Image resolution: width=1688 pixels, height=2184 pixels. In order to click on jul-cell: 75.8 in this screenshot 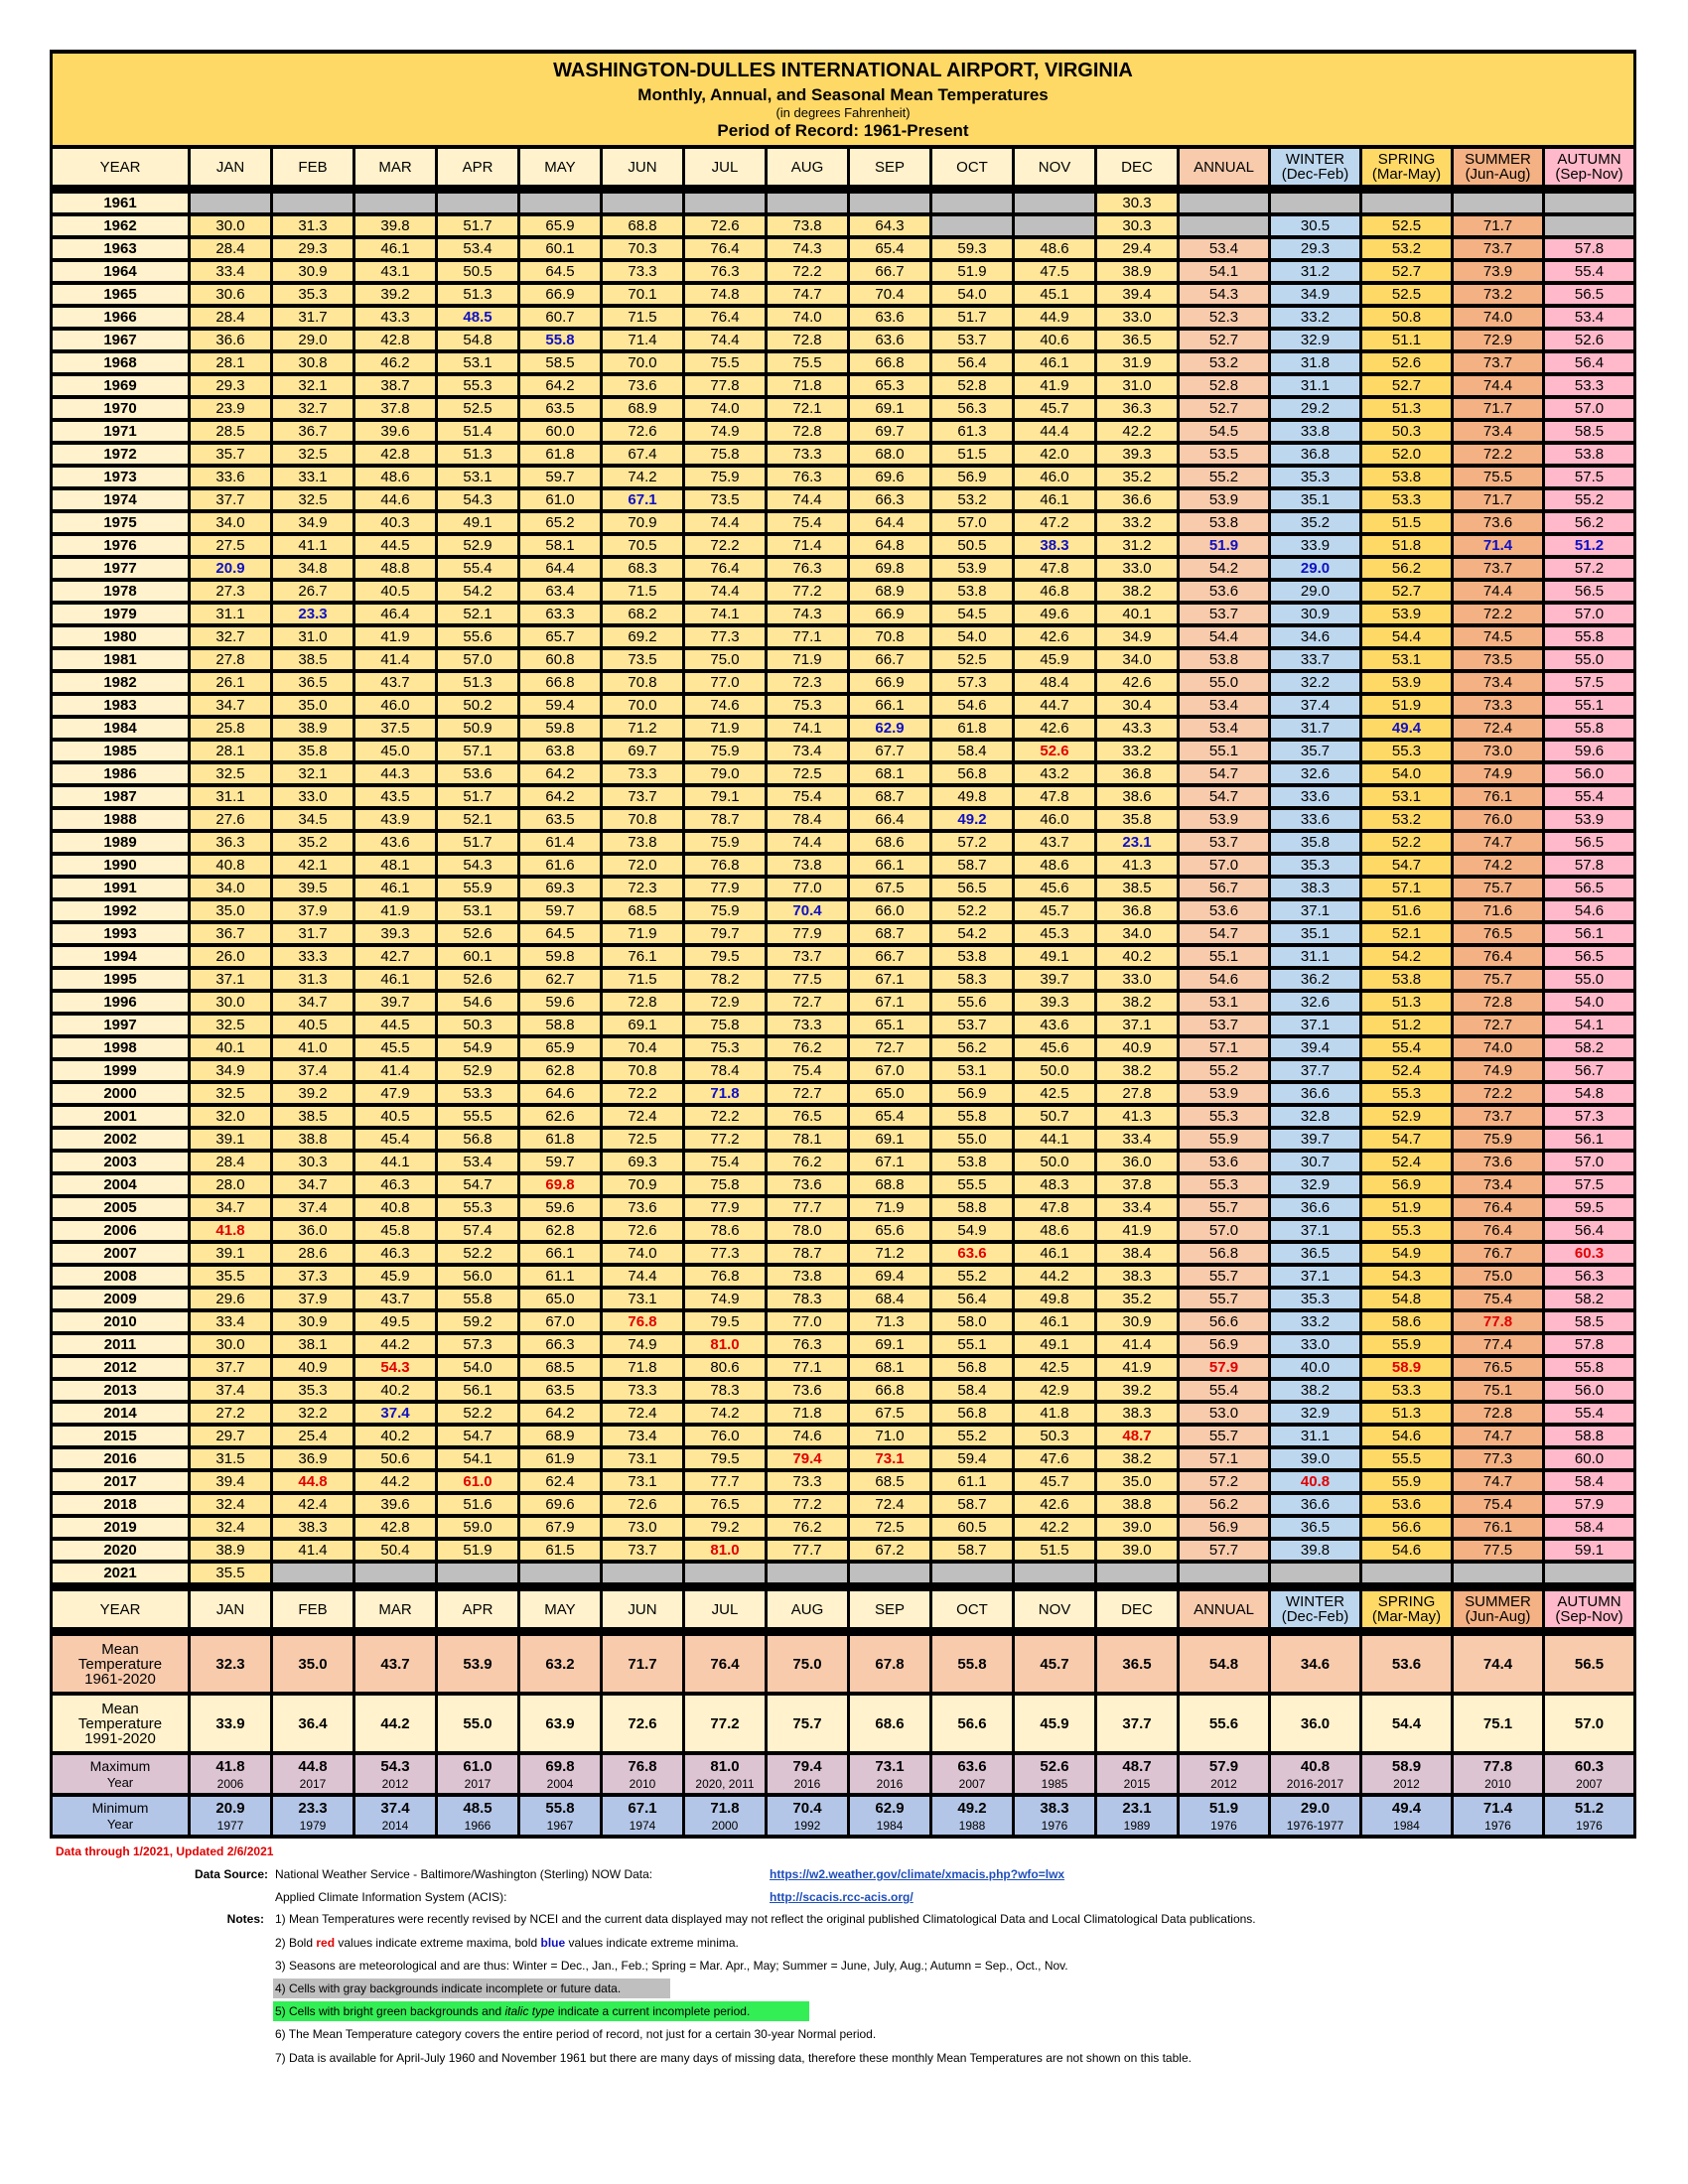, I will do `click(725, 454)`.